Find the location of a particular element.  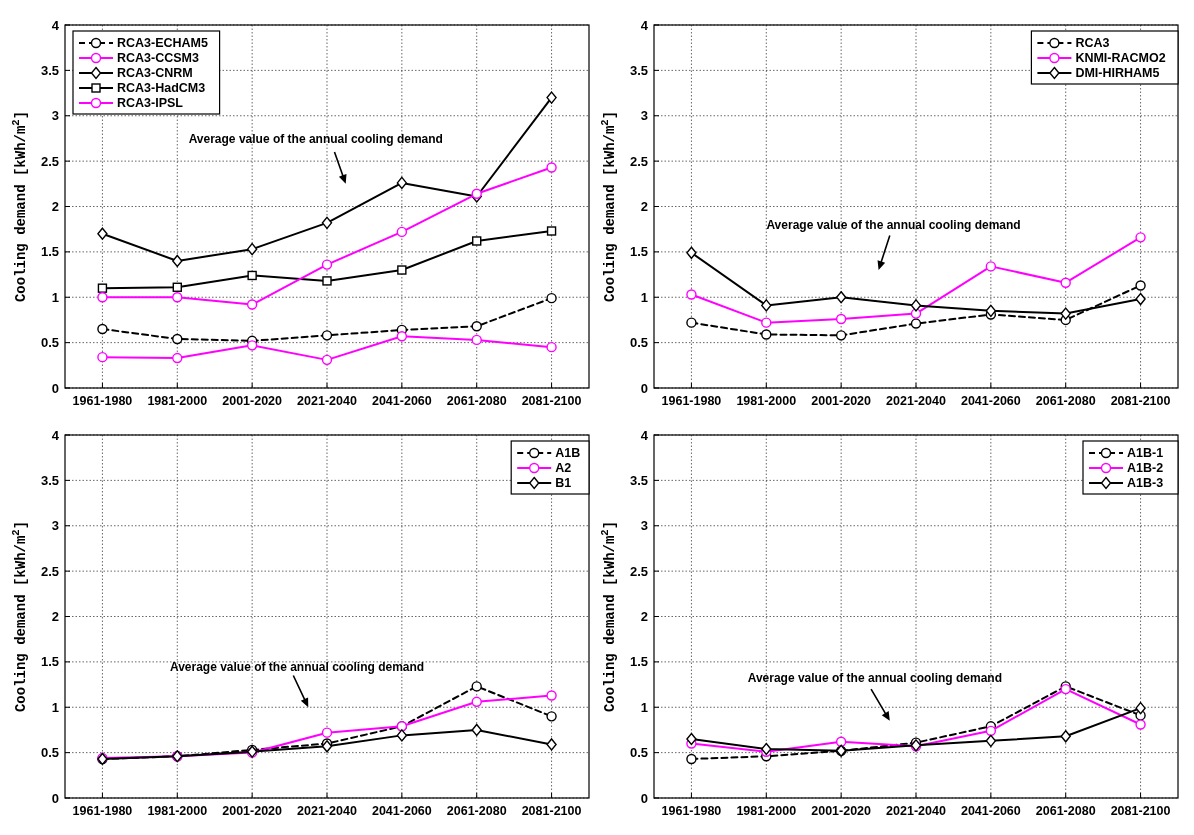

legend-label: A1B is located at coordinates (568, 453).